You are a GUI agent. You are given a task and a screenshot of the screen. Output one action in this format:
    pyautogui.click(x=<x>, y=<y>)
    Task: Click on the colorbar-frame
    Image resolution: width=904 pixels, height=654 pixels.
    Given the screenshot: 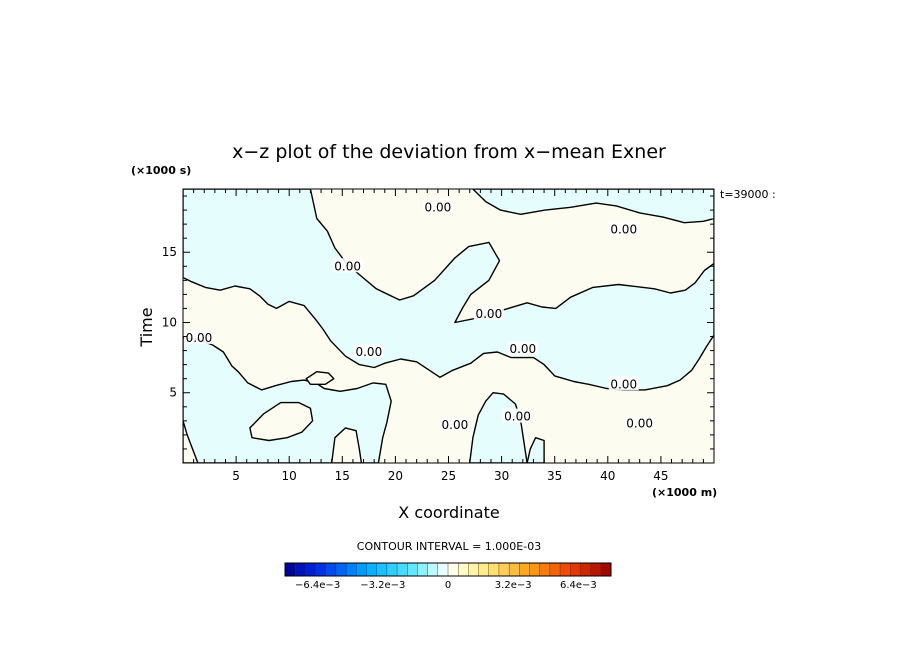 What is the action you would take?
    pyautogui.click(x=448, y=569)
    